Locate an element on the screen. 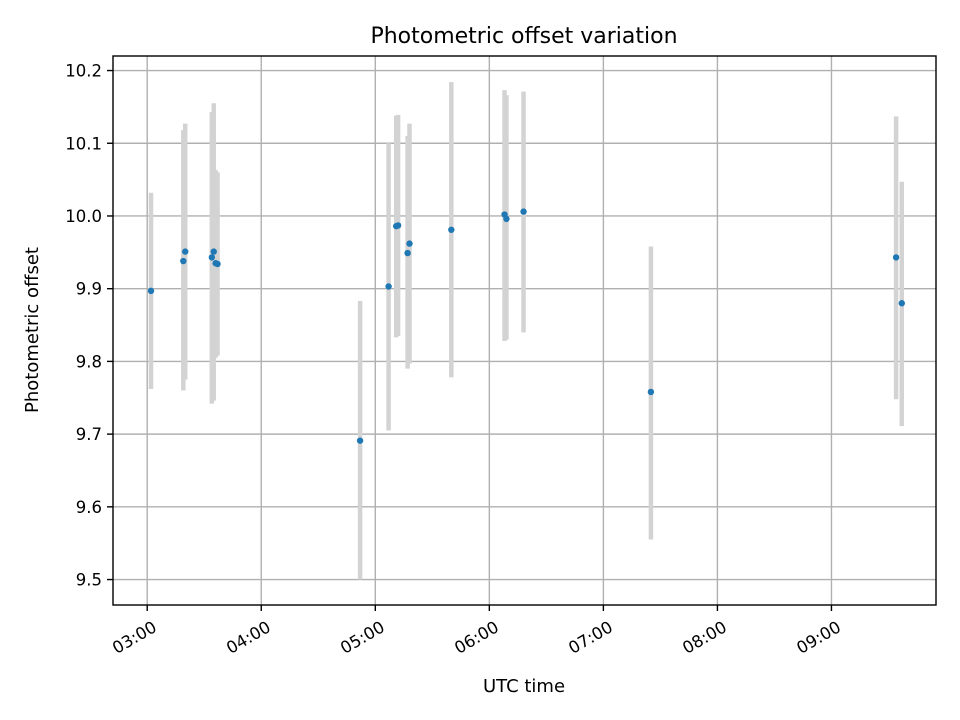 The height and width of the screenshot is (720, 960). y-tick-label: 9.8 is located at coordinates (89, 361).